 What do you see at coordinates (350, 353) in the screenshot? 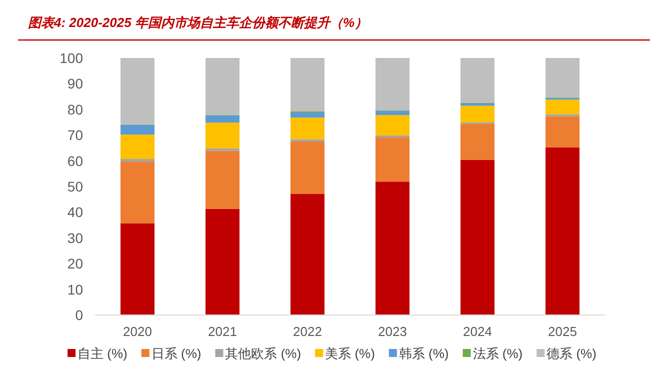
I see `legend-label: 美系 (%)` at bounding box center [350, 353].